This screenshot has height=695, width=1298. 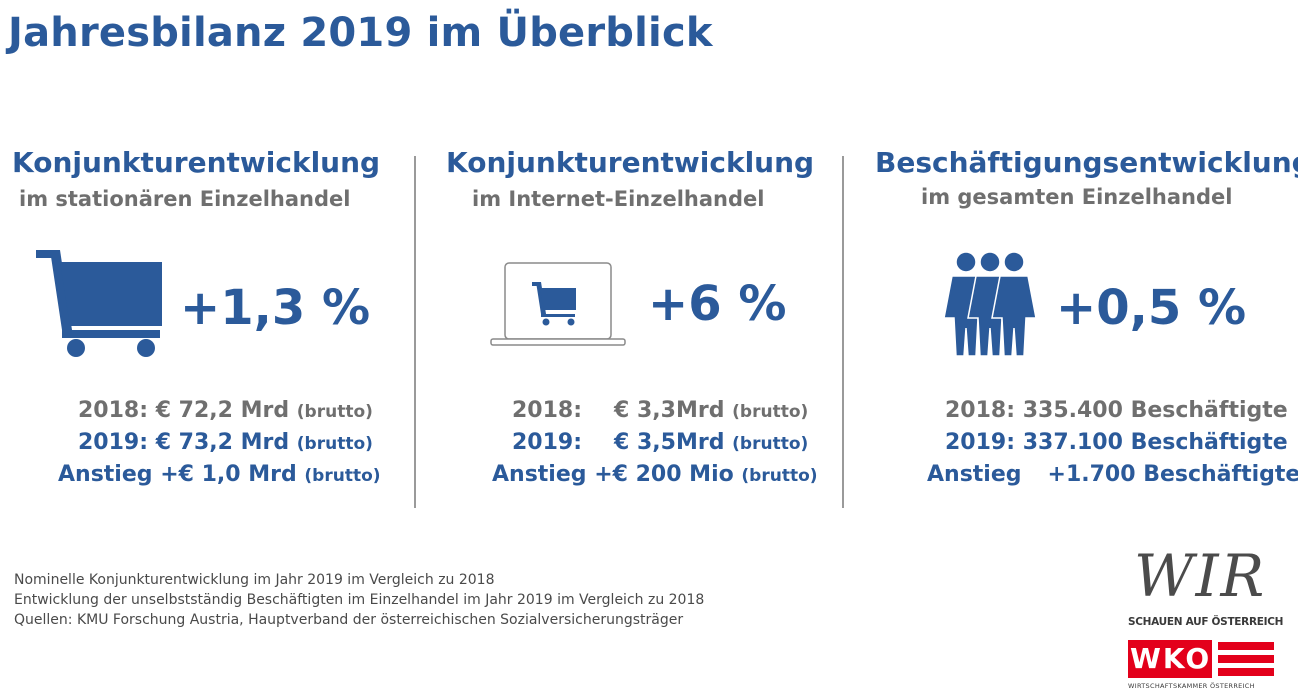 What do you see at coordinates (225, 410) in the screenshot?
I see `col1-line-2018: 2018: € 72,2 Mrd (brutto)` at bounding box center [225, 410].